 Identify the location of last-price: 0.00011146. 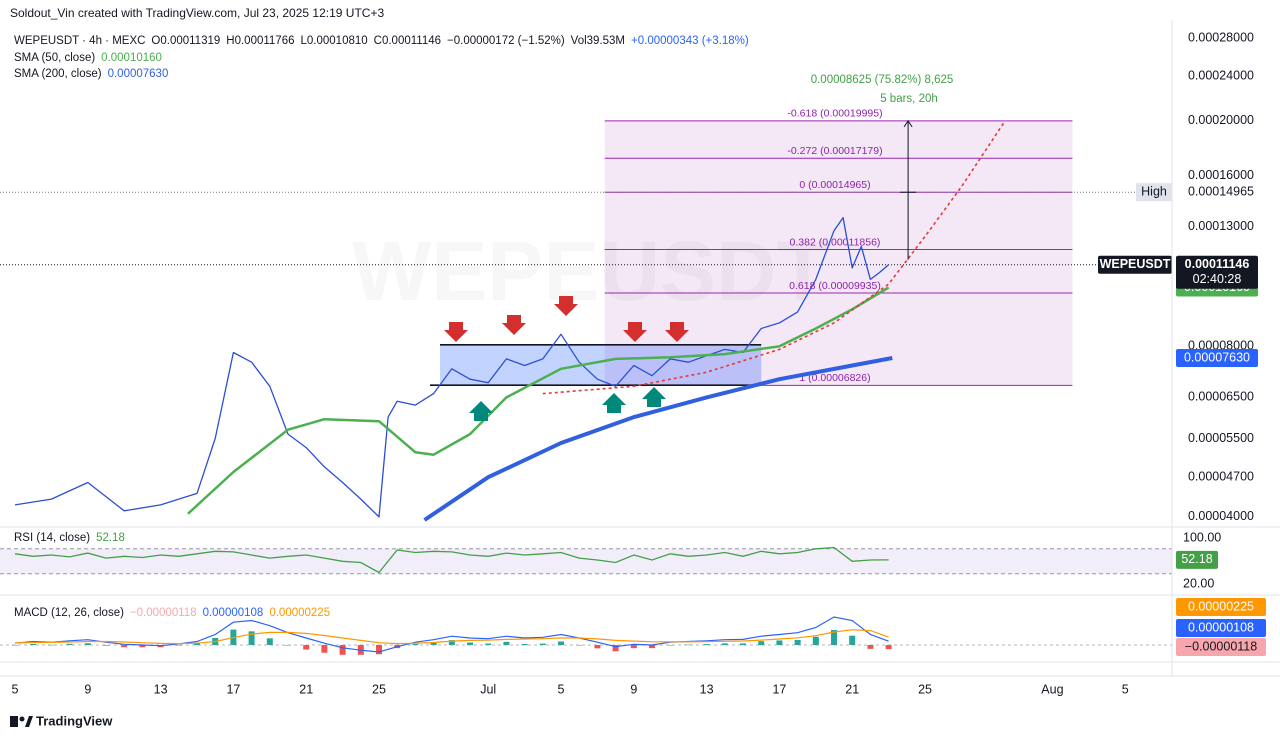
(1217, 264).